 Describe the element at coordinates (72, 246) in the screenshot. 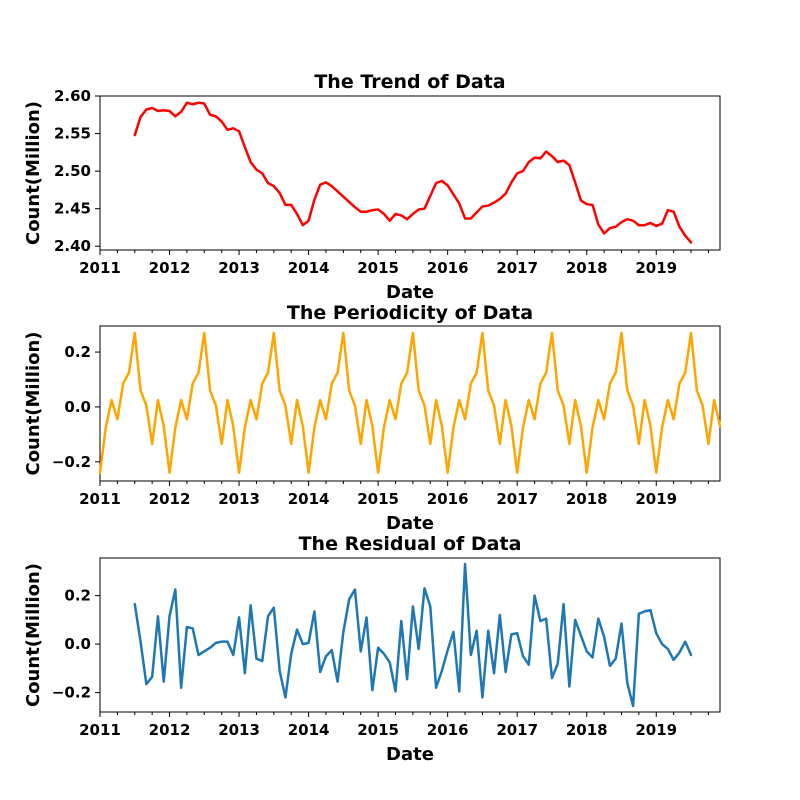

I see `y-tick-label: 2.40` at that location.